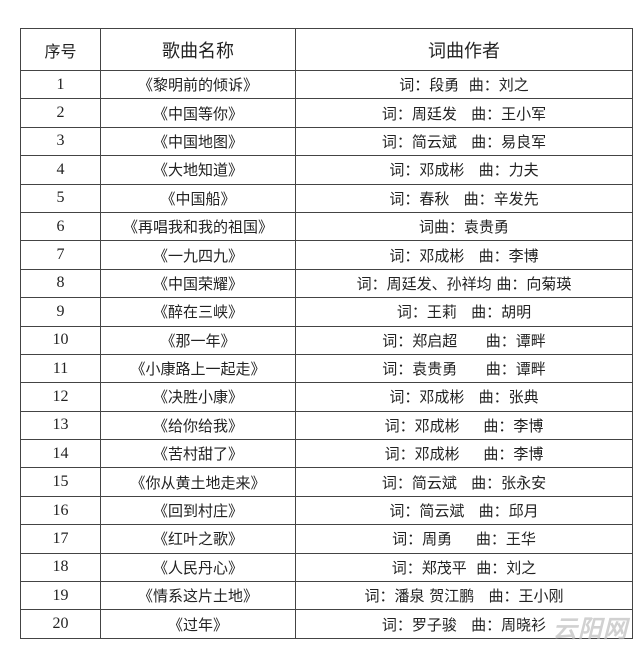  Describe the element at coordinates (198, 255) in the screenshot. I see `song-name: 《一九四九》` at that location.